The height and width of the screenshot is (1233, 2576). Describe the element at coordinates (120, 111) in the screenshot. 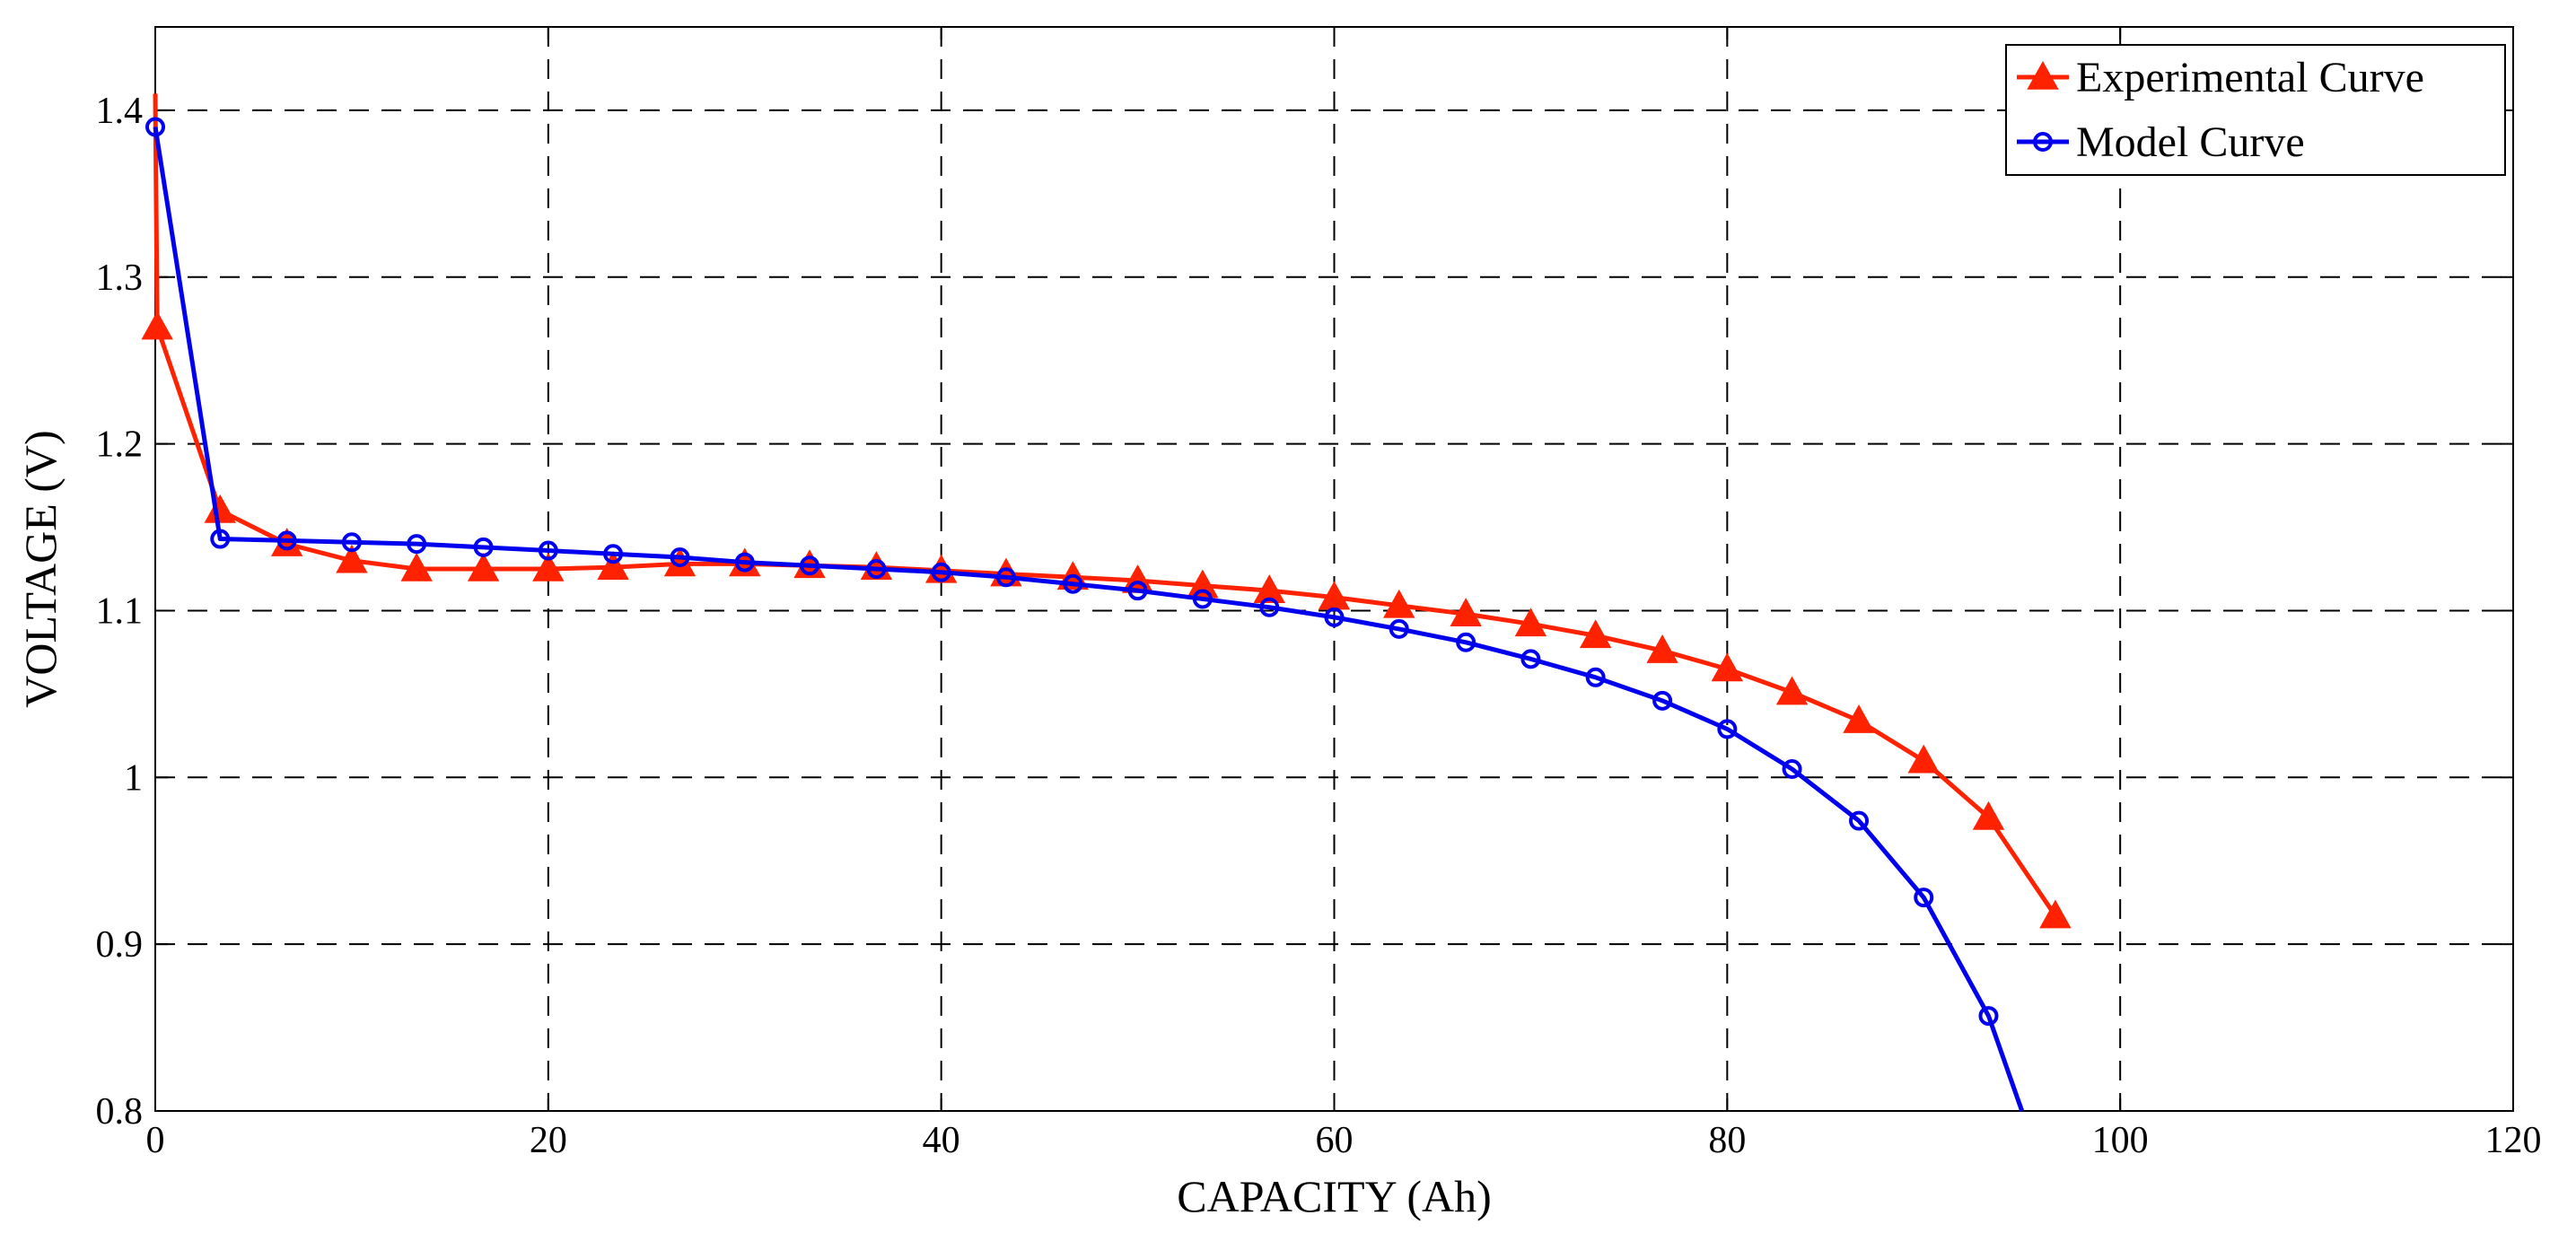

I see `y-tick-label: 1.4` at that location.